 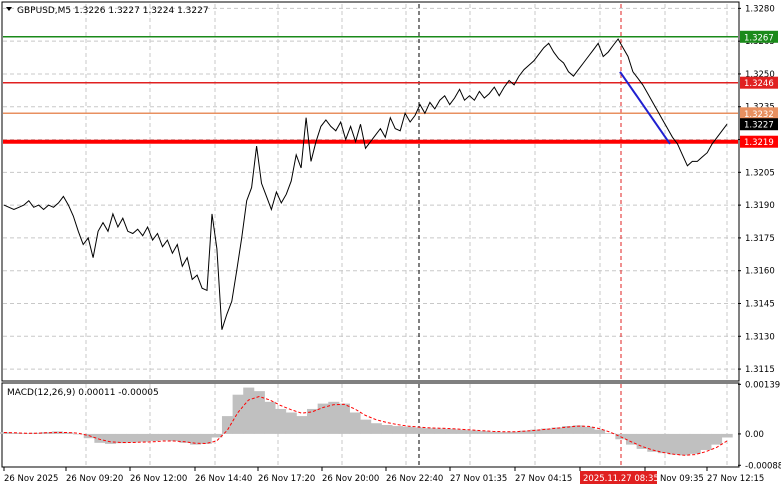 I want to click on level-tag-label: 1.3232, so click(x=759, y=115).